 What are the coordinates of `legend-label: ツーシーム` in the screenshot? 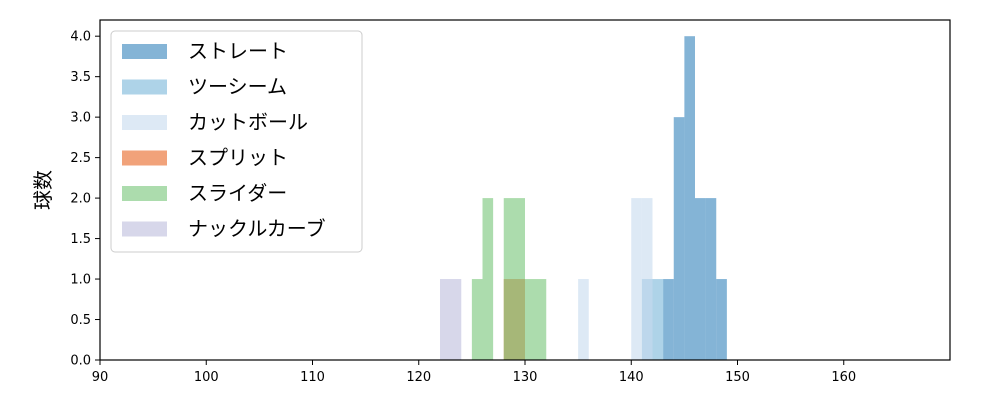 It's located at (237, 87).